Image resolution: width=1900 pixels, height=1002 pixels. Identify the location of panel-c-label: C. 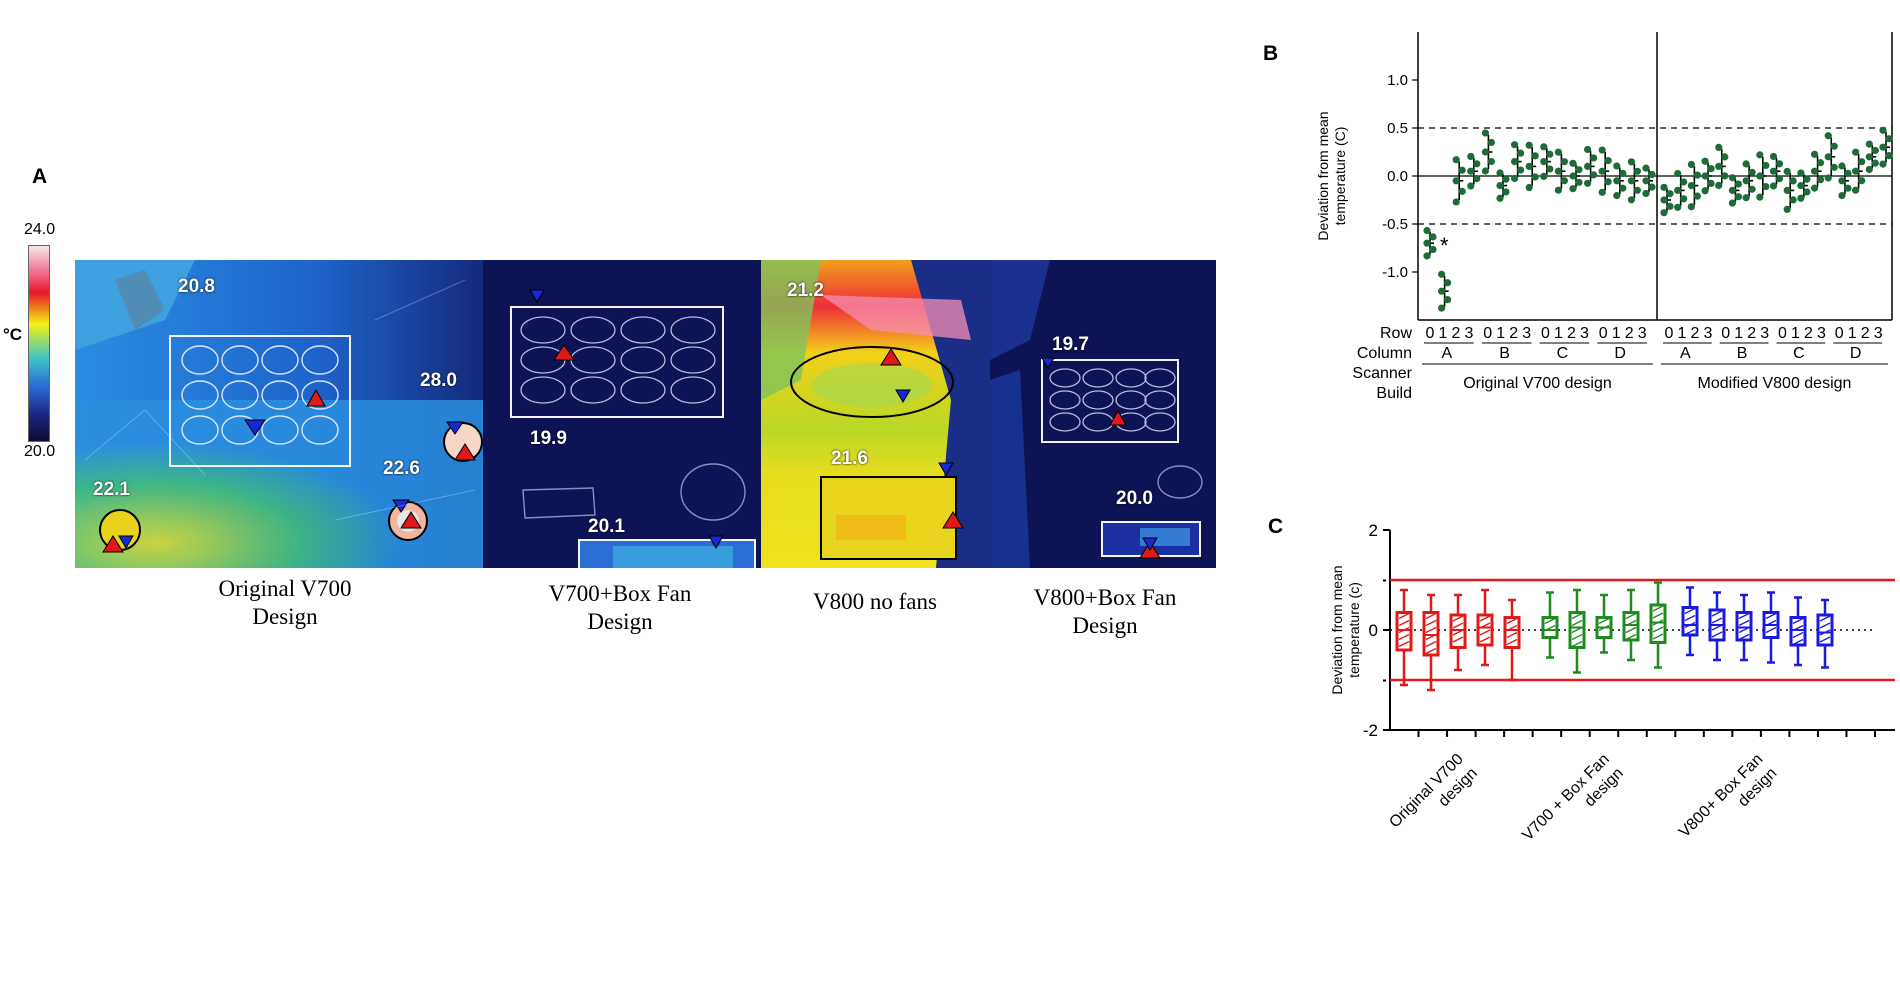
(1276, 526).